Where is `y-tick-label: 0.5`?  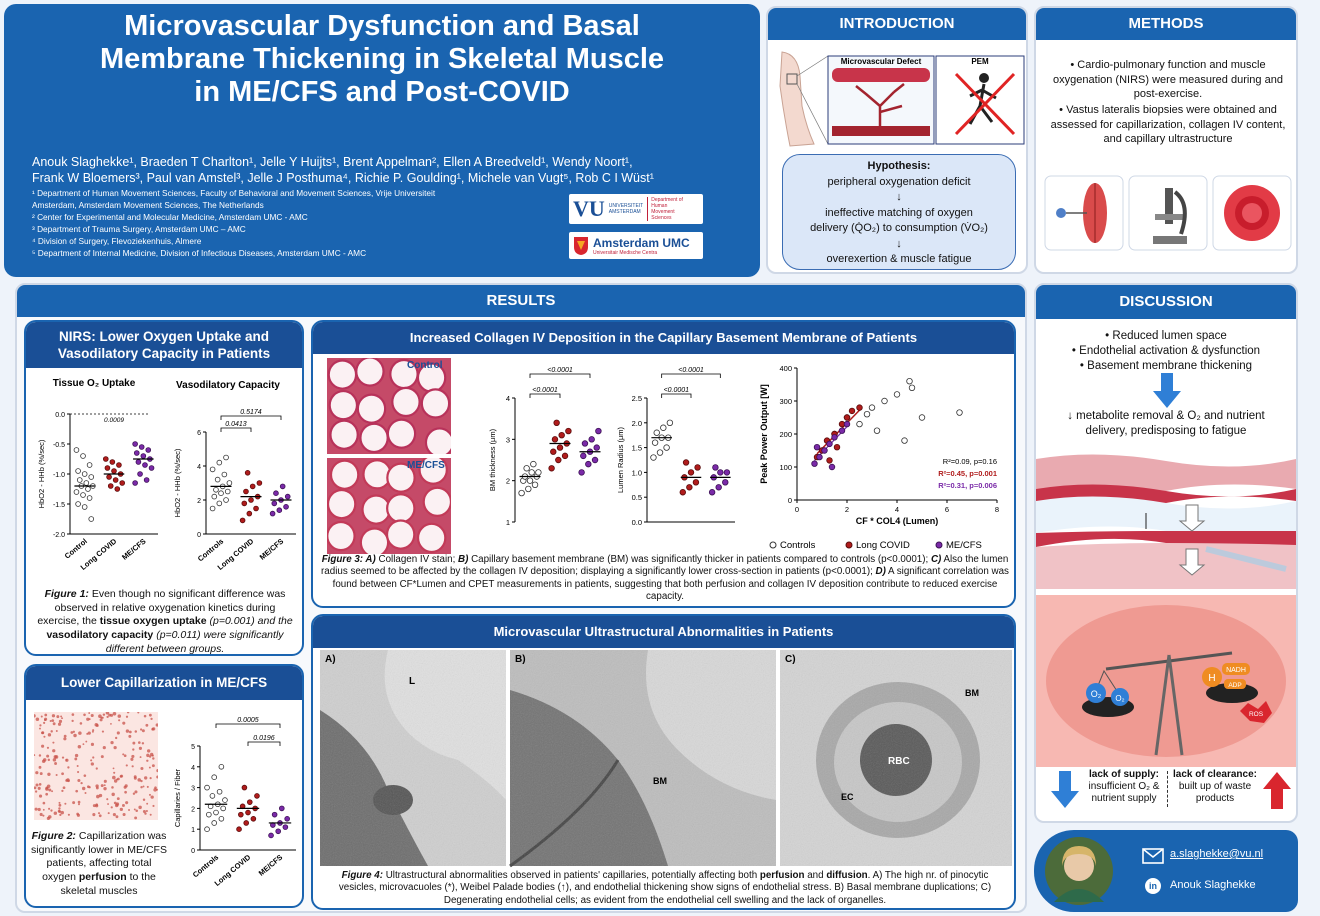
y-tick-label: 0.5 is located at coordinates (637, 497).